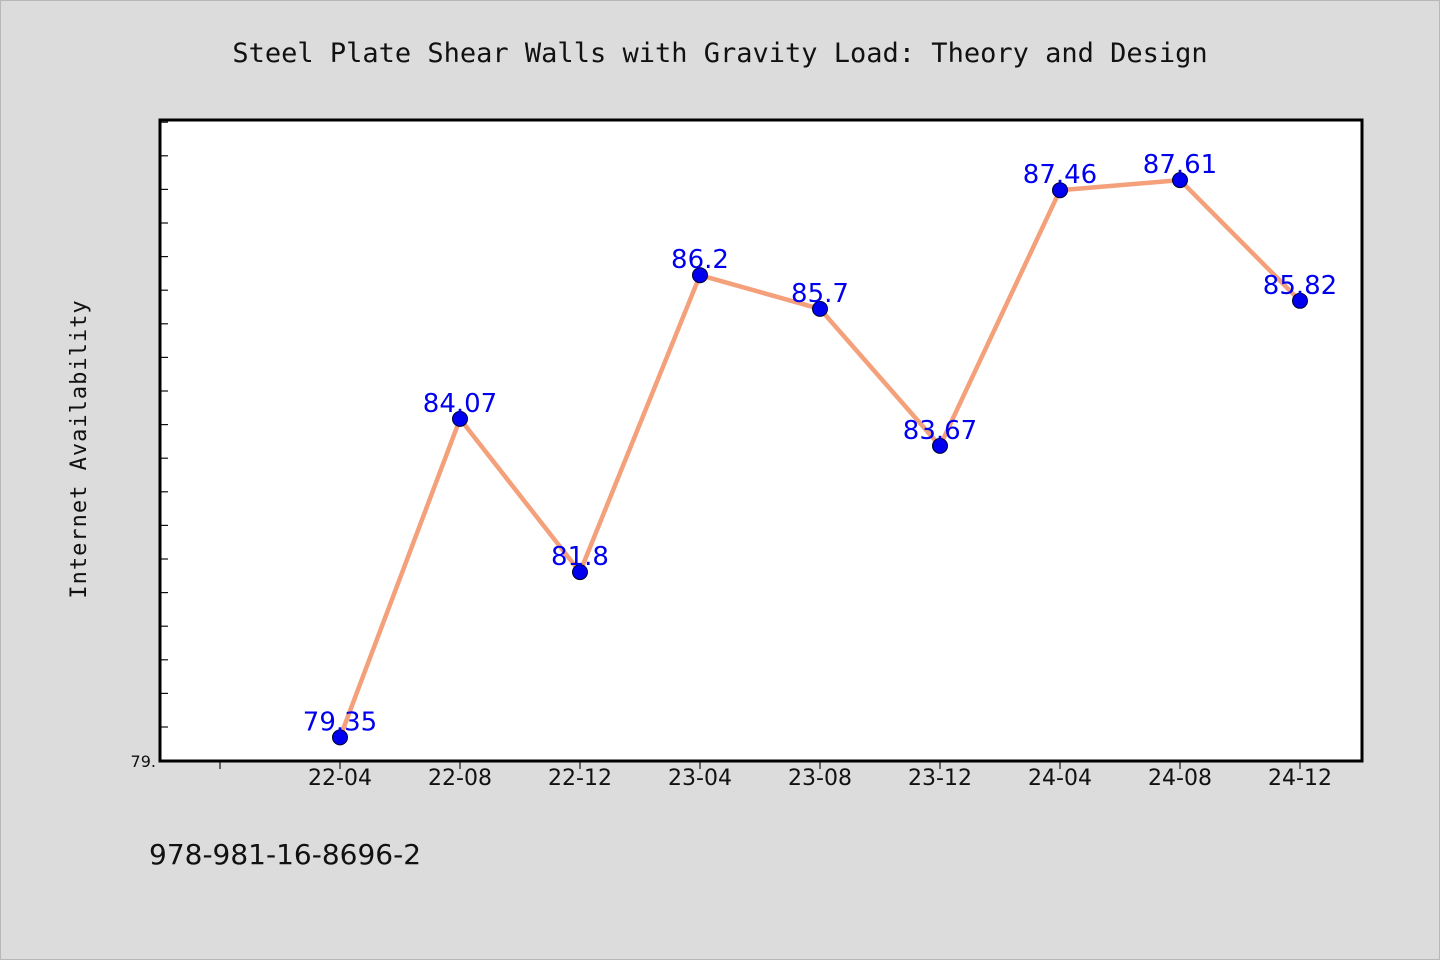 This screenshot has height=960, width=1440. What do you see at coordinates (460, 404) in the screenshot?
I see `data-label: 84.07` at bounding box center [460, 404].